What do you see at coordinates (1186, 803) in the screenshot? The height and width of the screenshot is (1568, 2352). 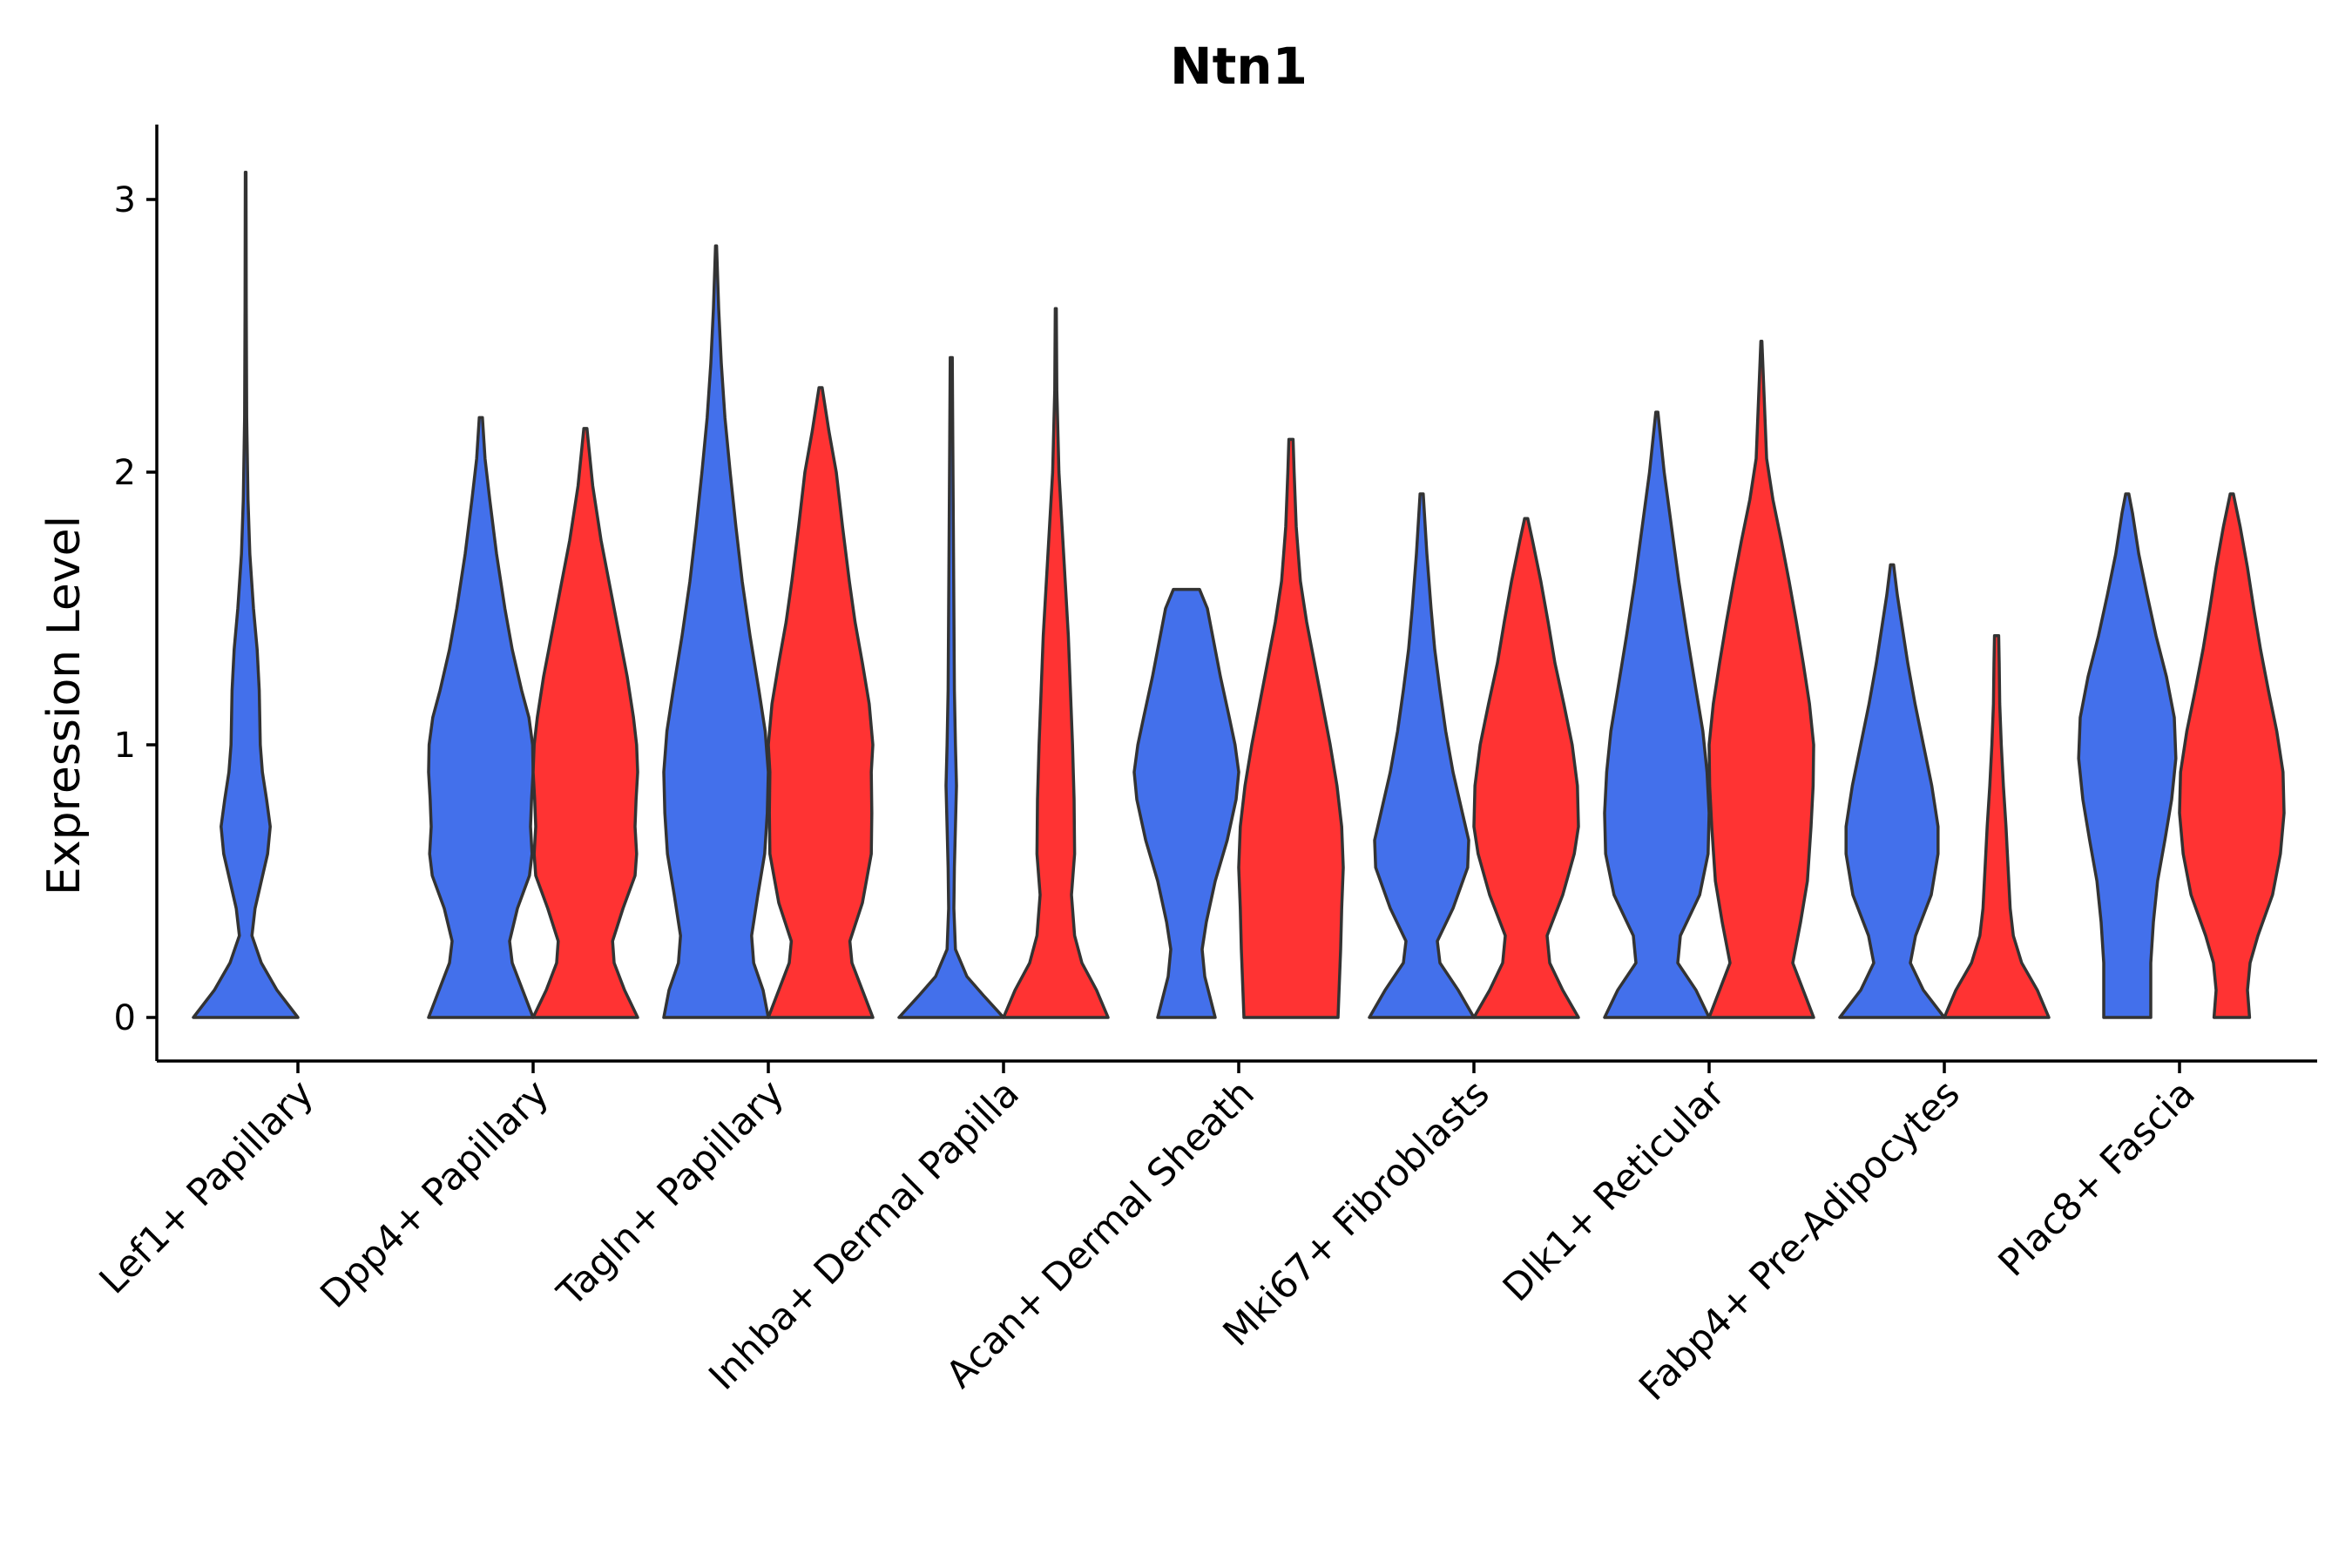 I see `violin-acan-dermal-sheath-blue` at bounding box center [1186, 803].